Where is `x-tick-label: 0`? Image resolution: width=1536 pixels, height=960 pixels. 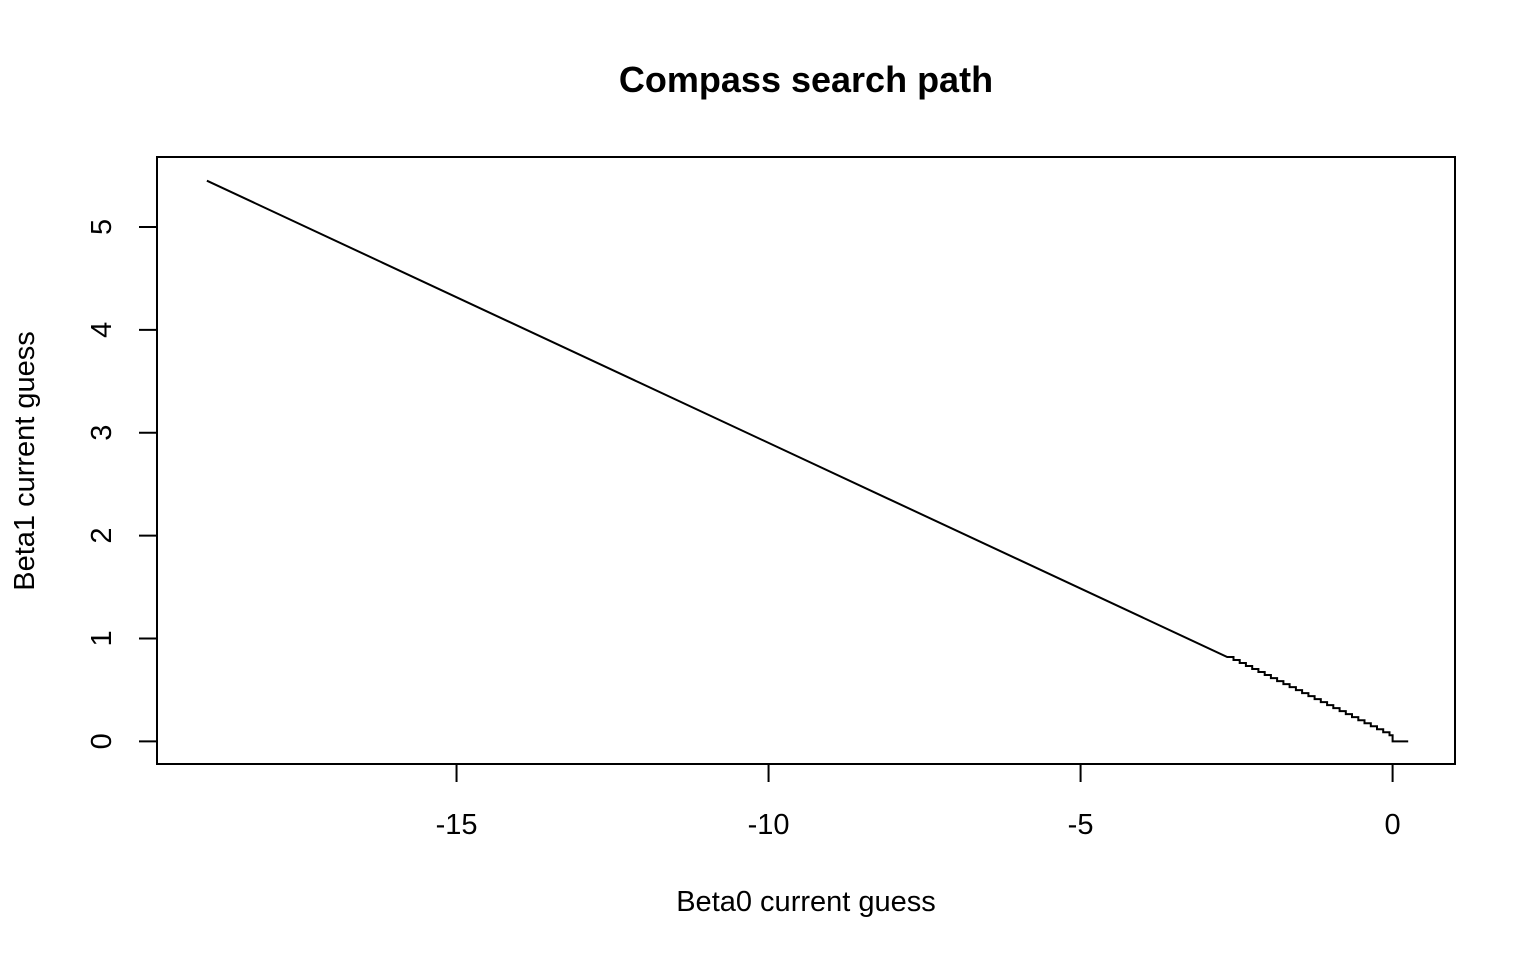
x-tick-label: 0 is located at coordinates (1393, 825).